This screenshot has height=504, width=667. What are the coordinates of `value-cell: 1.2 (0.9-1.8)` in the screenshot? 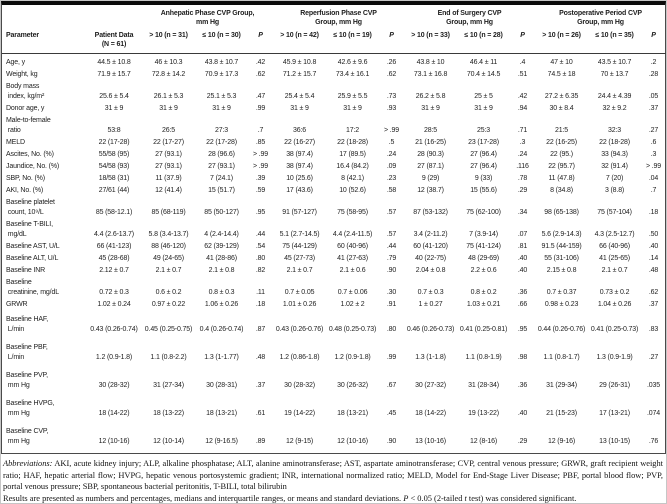 It's located at (352, 357).